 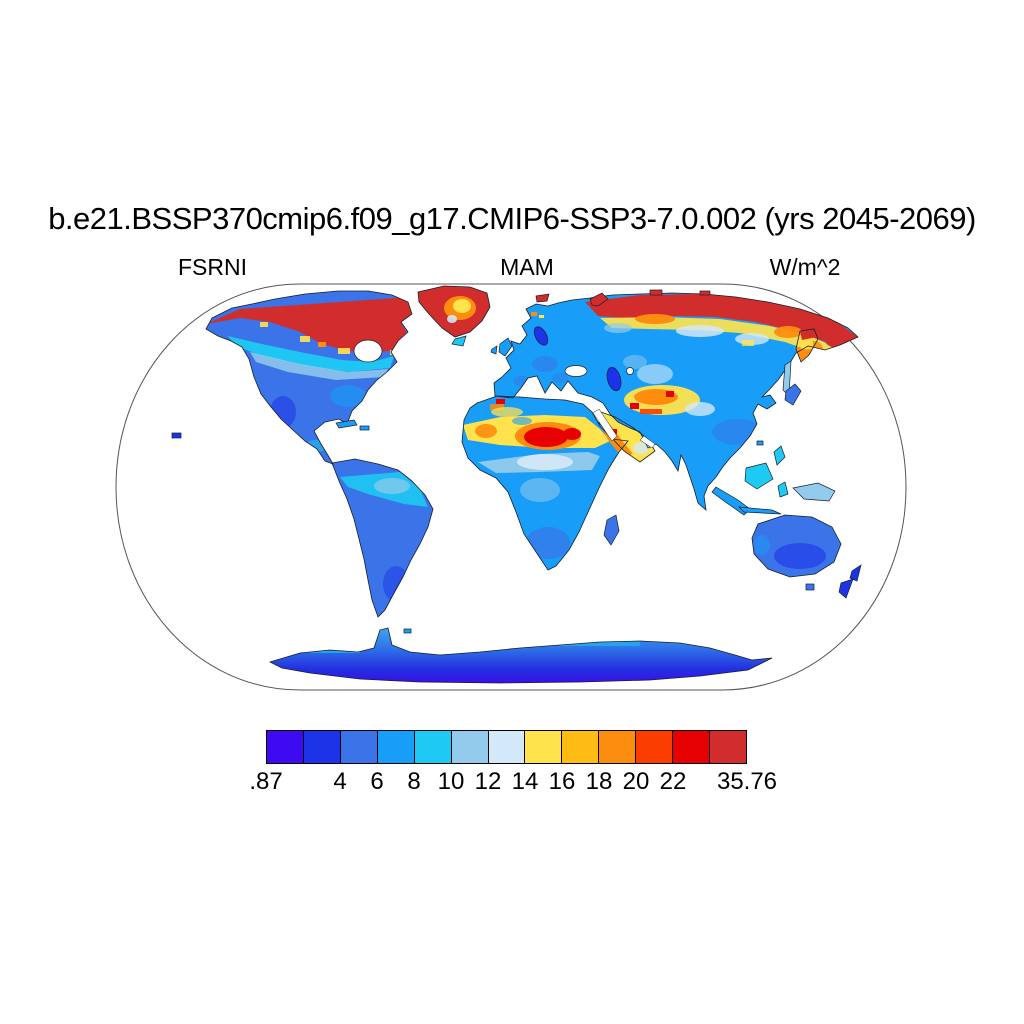 I want to click on island-new-guinea, so click(x=814, y=492).